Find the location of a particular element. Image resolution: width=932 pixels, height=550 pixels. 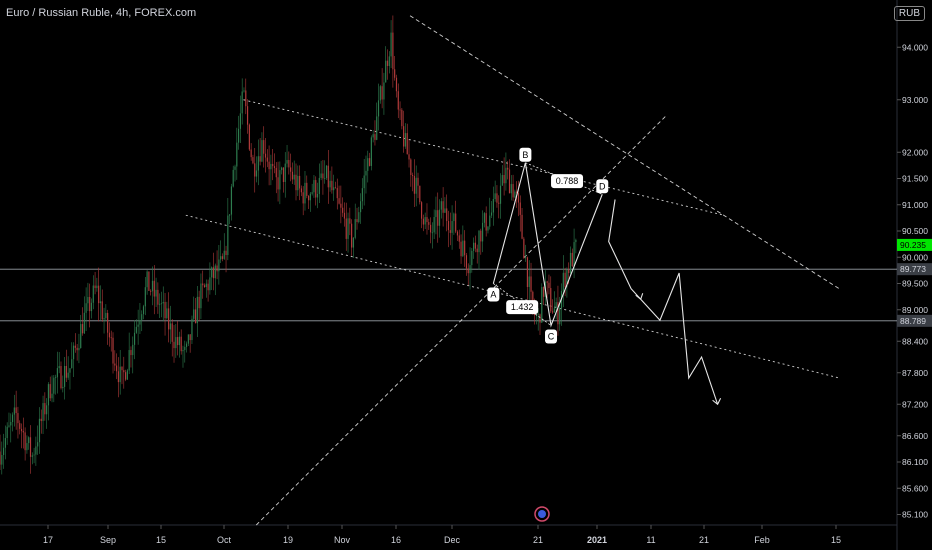

current-price-label: 90.235 is located at coordinates (913, 245).